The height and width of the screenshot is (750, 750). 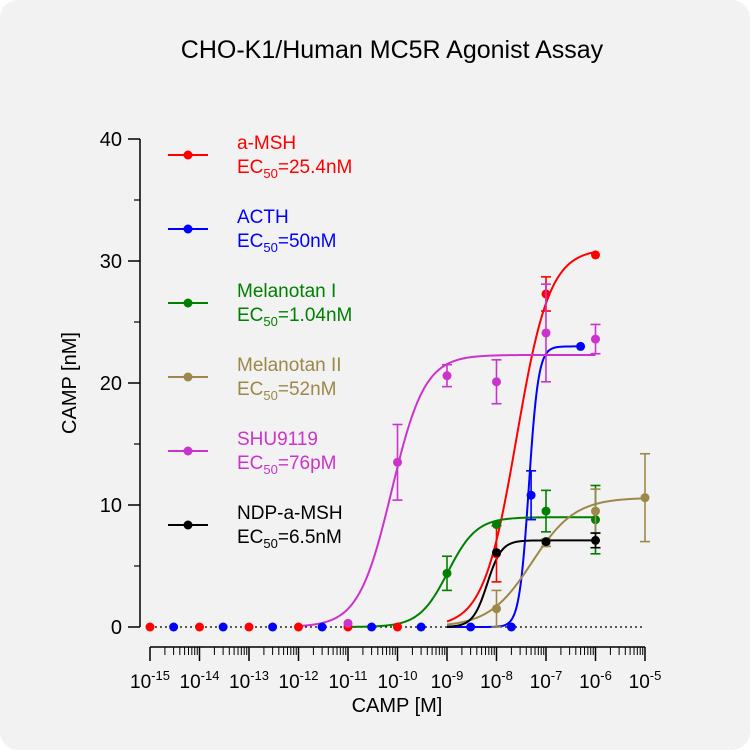 I want to click on legend-ec50-melanotan-i: EC50=1.04nM, so click(x=294, y=317).